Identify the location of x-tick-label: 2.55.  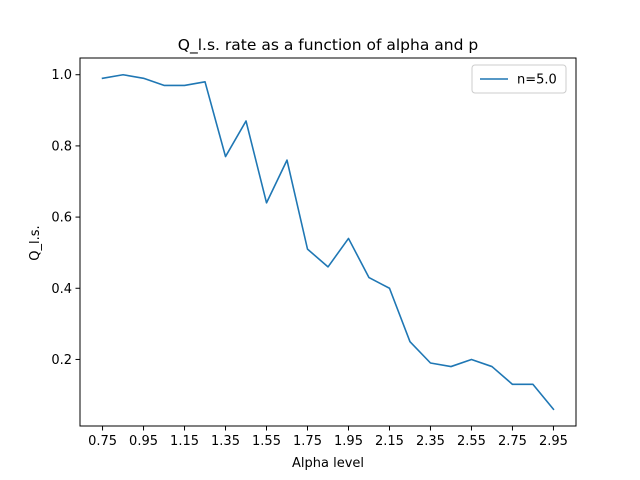
(471, 441).